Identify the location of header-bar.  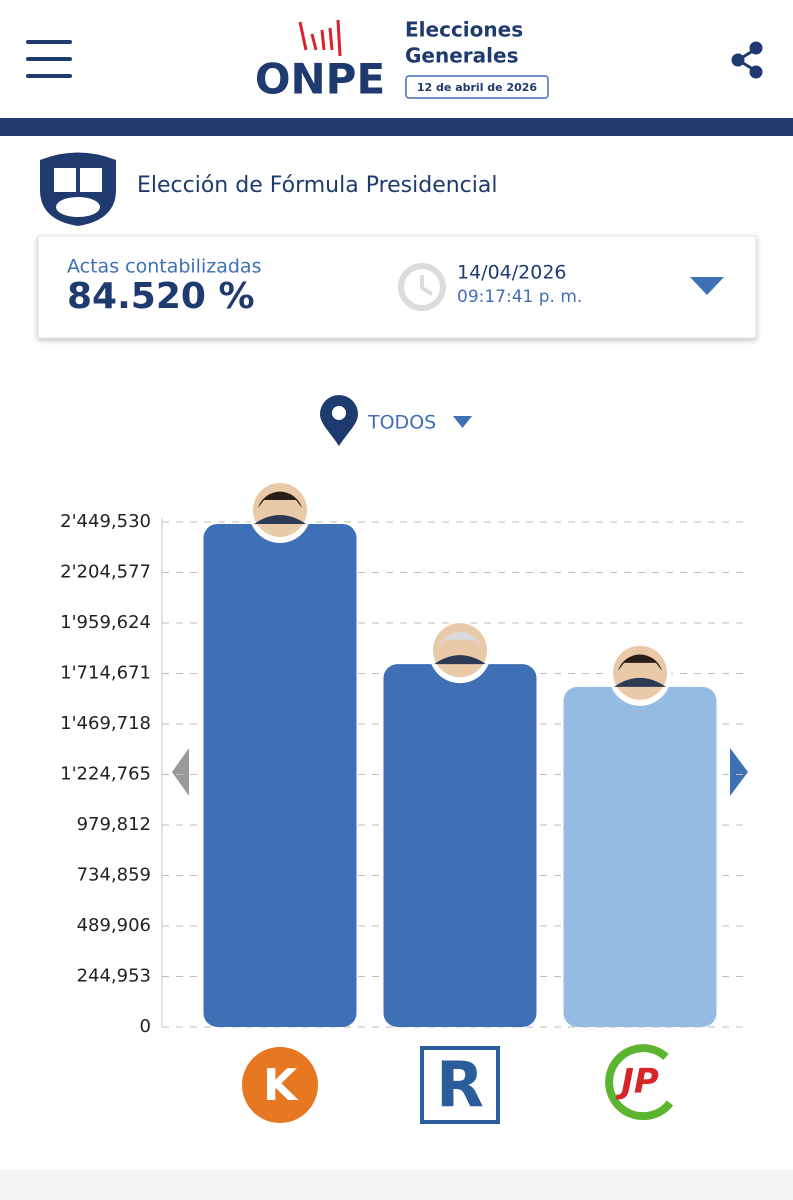
(396, 127).